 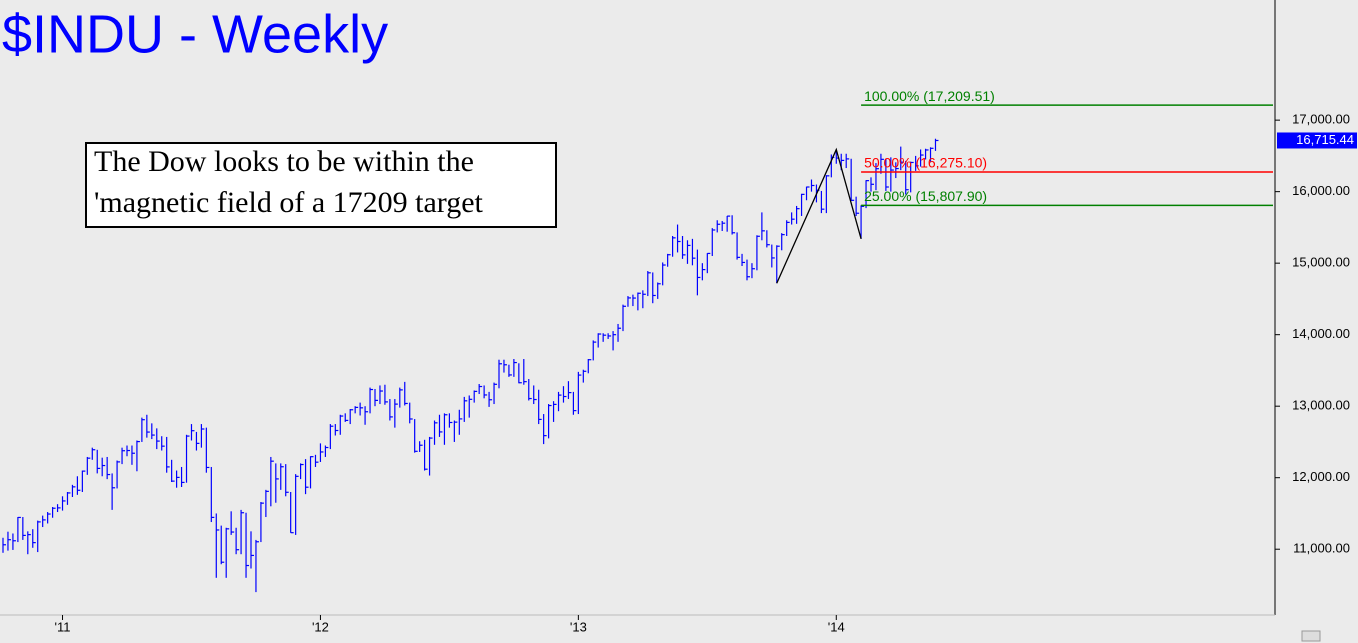 What do you see at coordinates (320, 626) in the screenshot?
I see `x-tick-label: '12` at bounding box center [320, 626].